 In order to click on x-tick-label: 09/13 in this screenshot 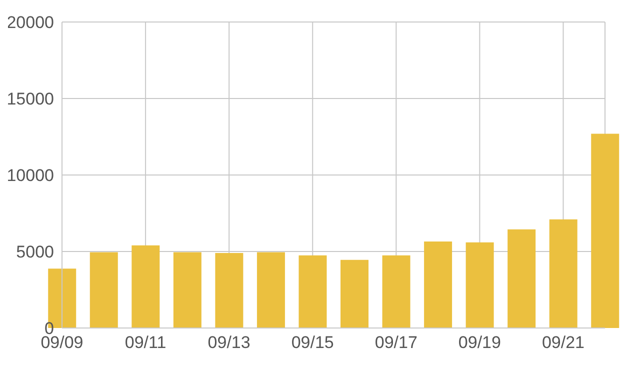, I will do `click(229, 342)`.